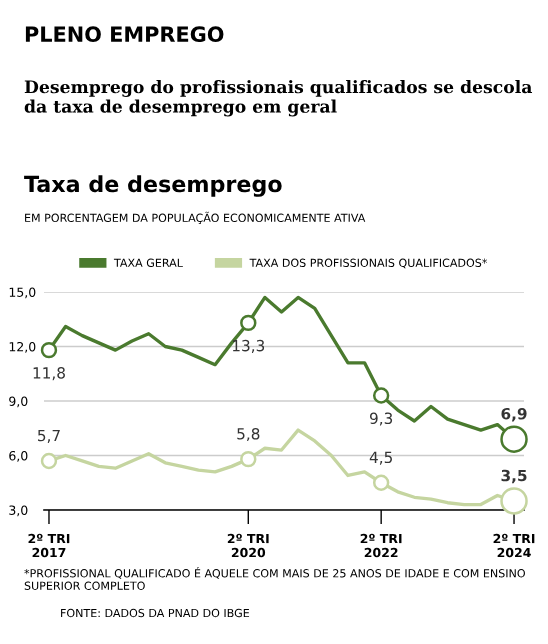 This screenshot has width=548, height=644. What do you see at coordinates (124, 34) in the screenshot?
I see `chart-title: PLENO EMPREGO` at bounding box center [124, 34].